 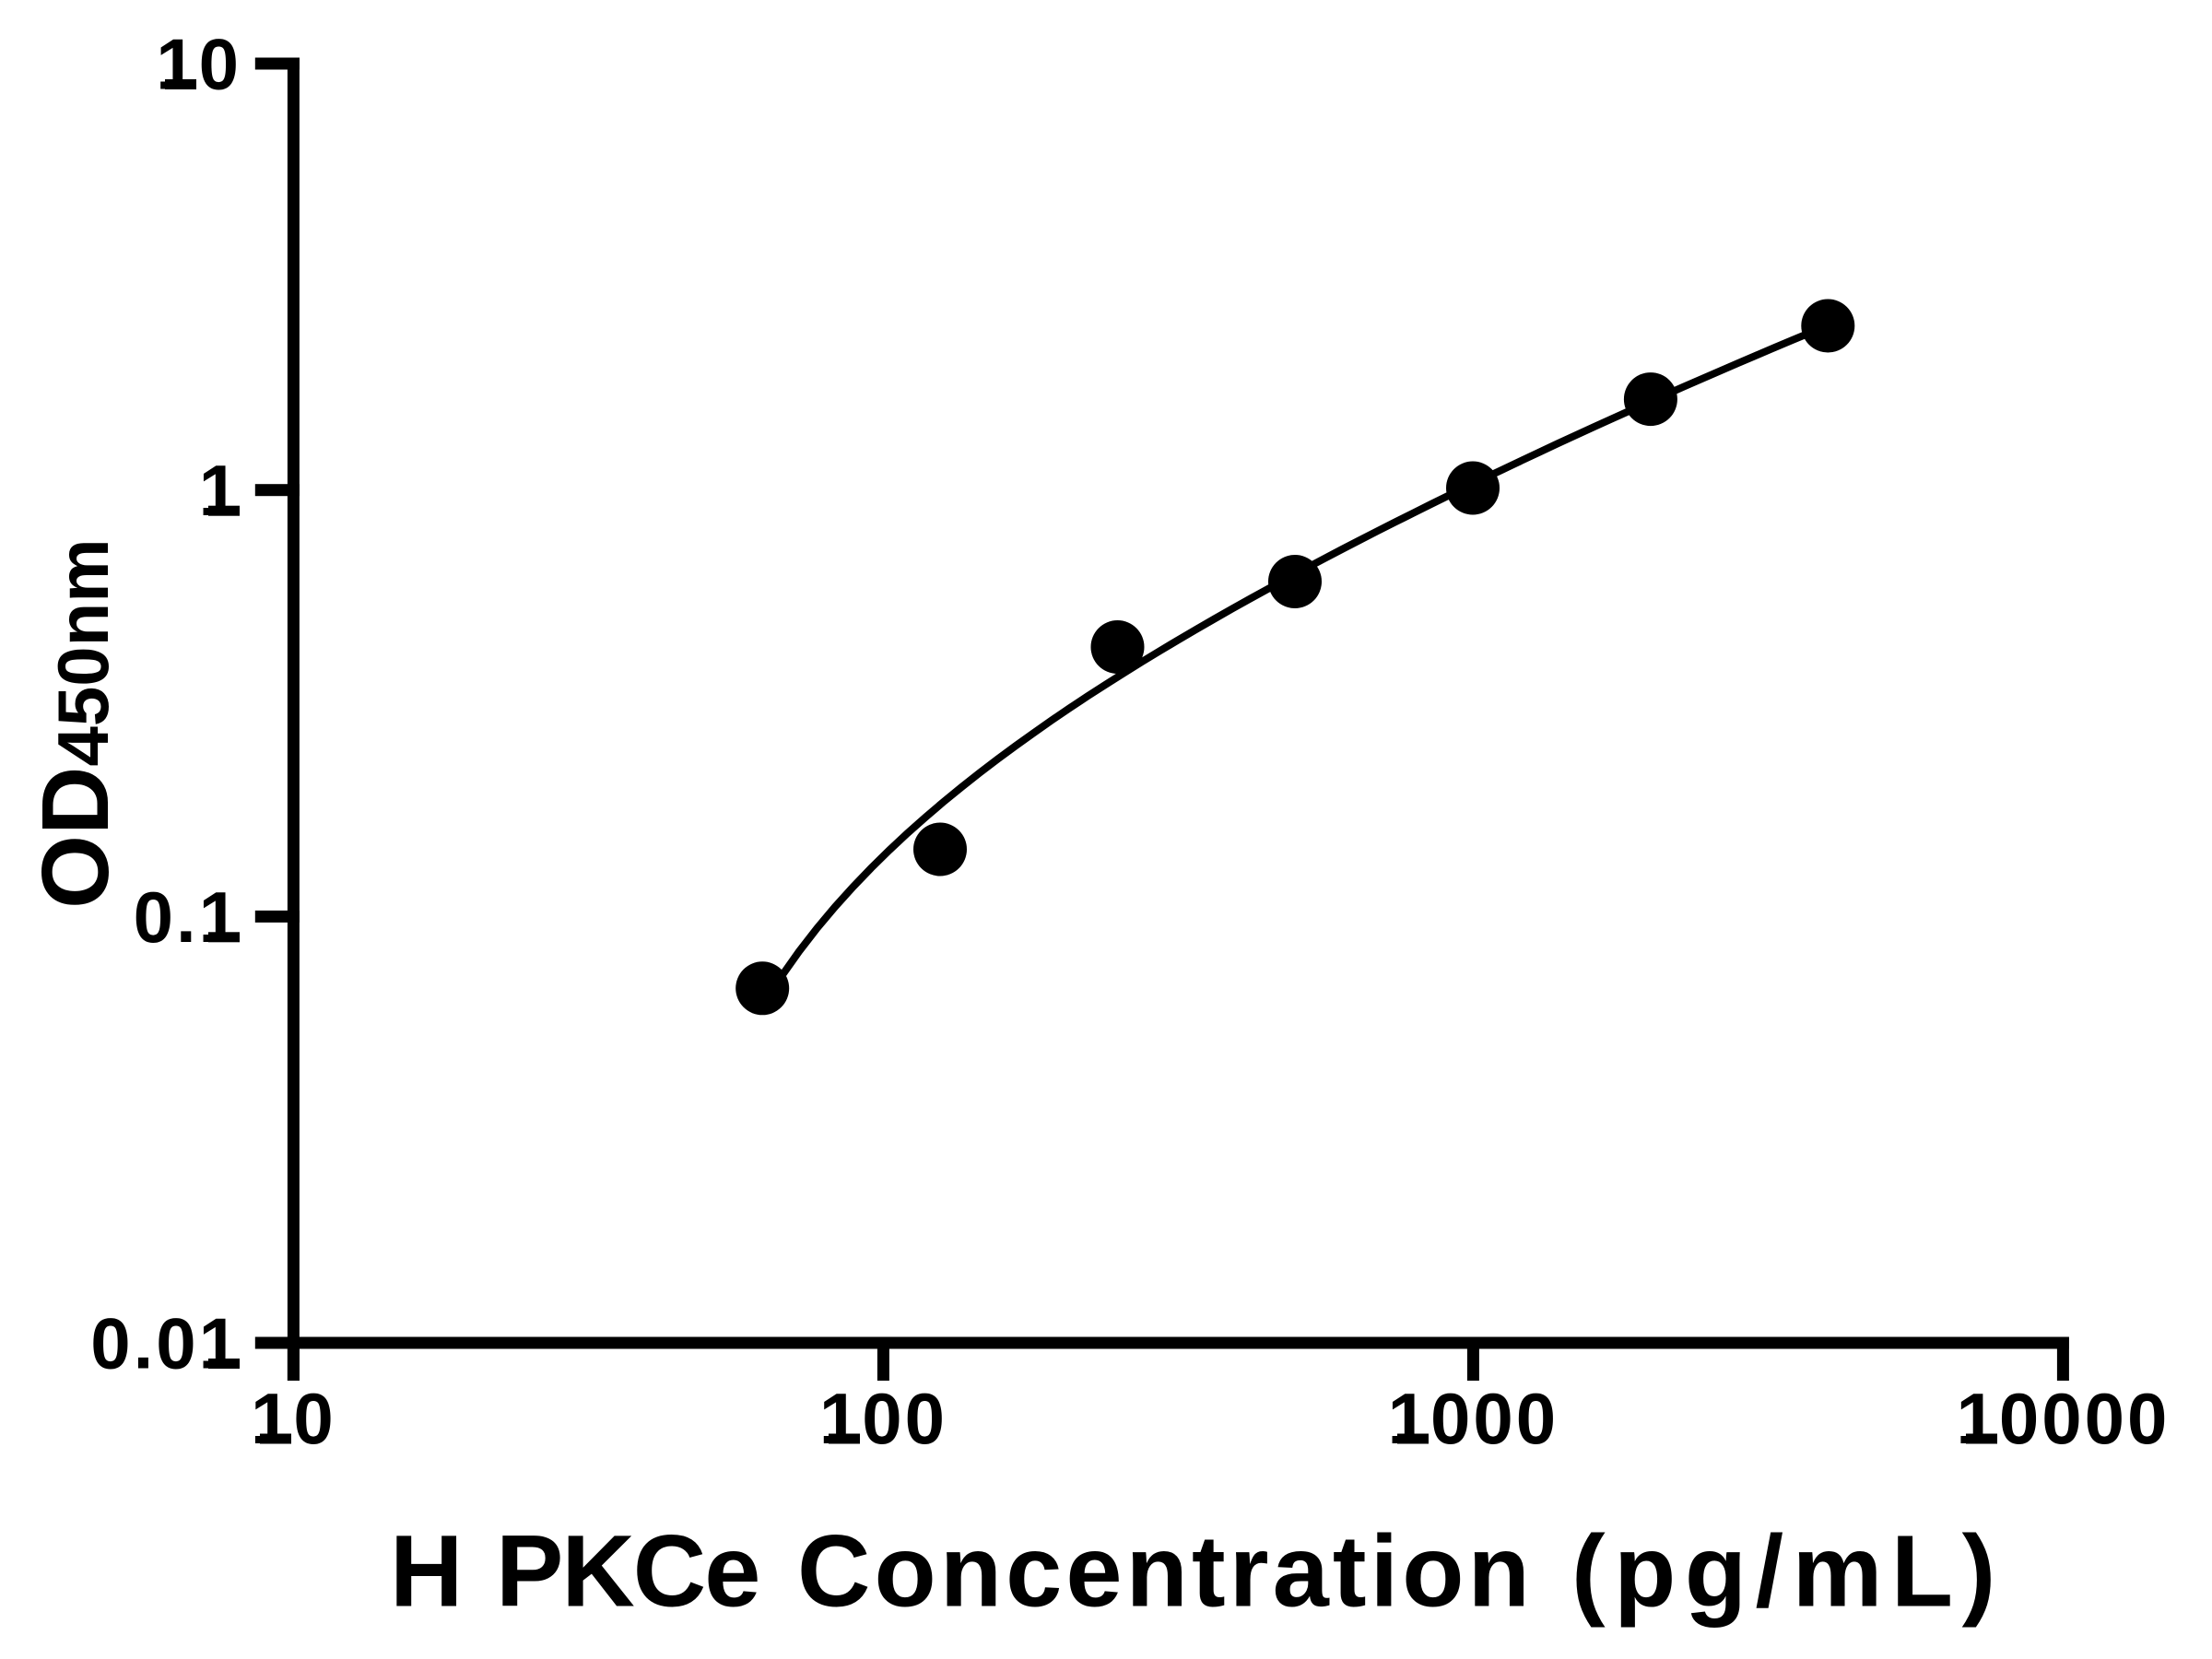 I want to click on svg-text: 0.01, so click(x=165, y=1343).